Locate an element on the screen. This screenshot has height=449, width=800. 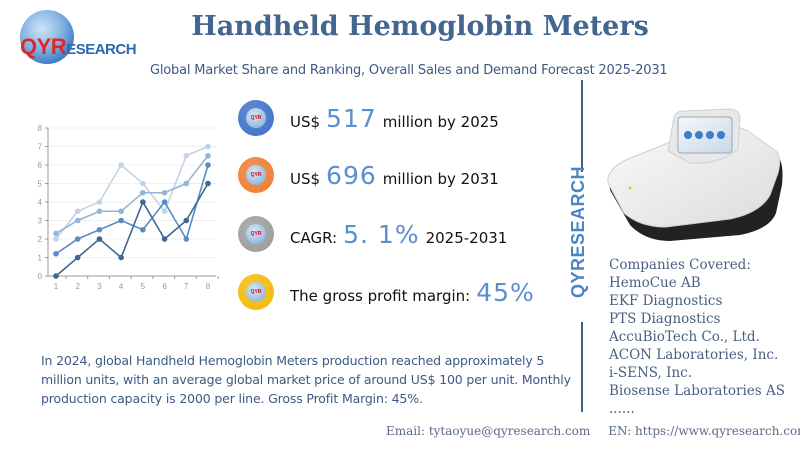
x-tick-label: 5 is located at coordinates (143, 286).